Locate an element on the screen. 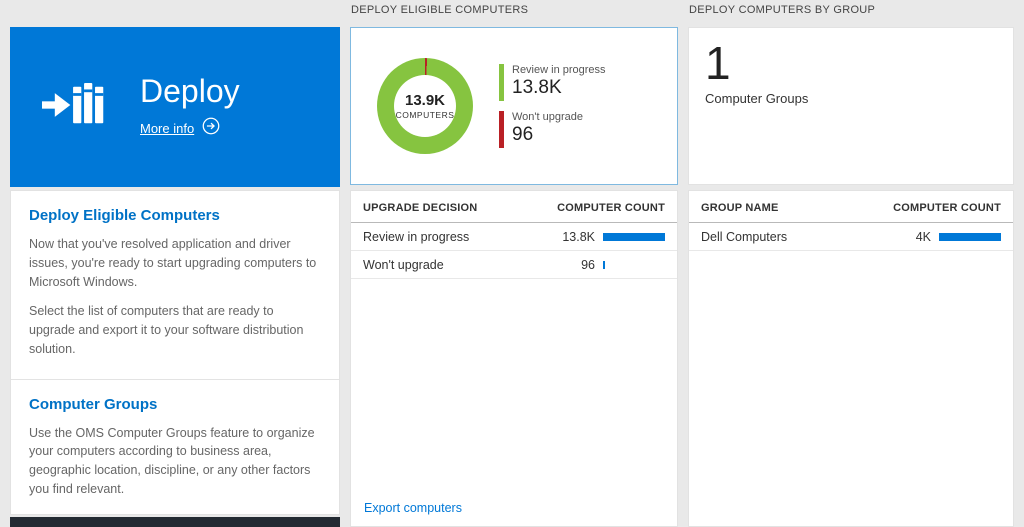  legend-value: 96 is located at coordinates (523, 134).